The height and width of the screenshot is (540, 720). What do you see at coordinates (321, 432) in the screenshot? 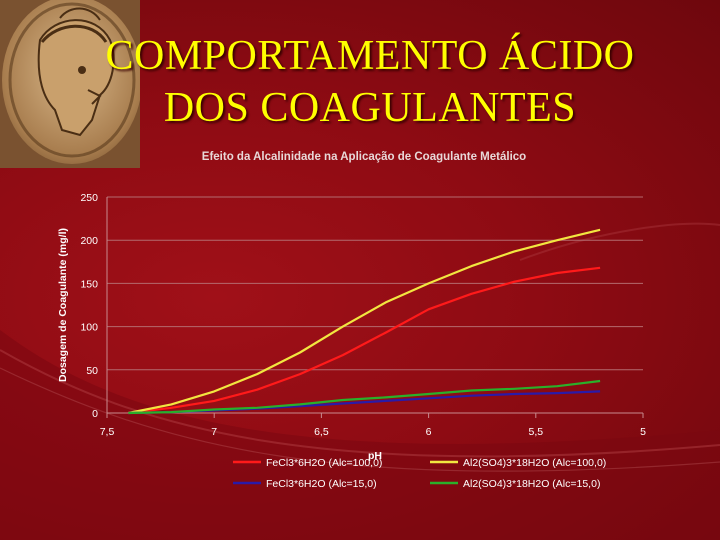
I see `x-tick-label: 6,5` at bounding box center [321, 432].